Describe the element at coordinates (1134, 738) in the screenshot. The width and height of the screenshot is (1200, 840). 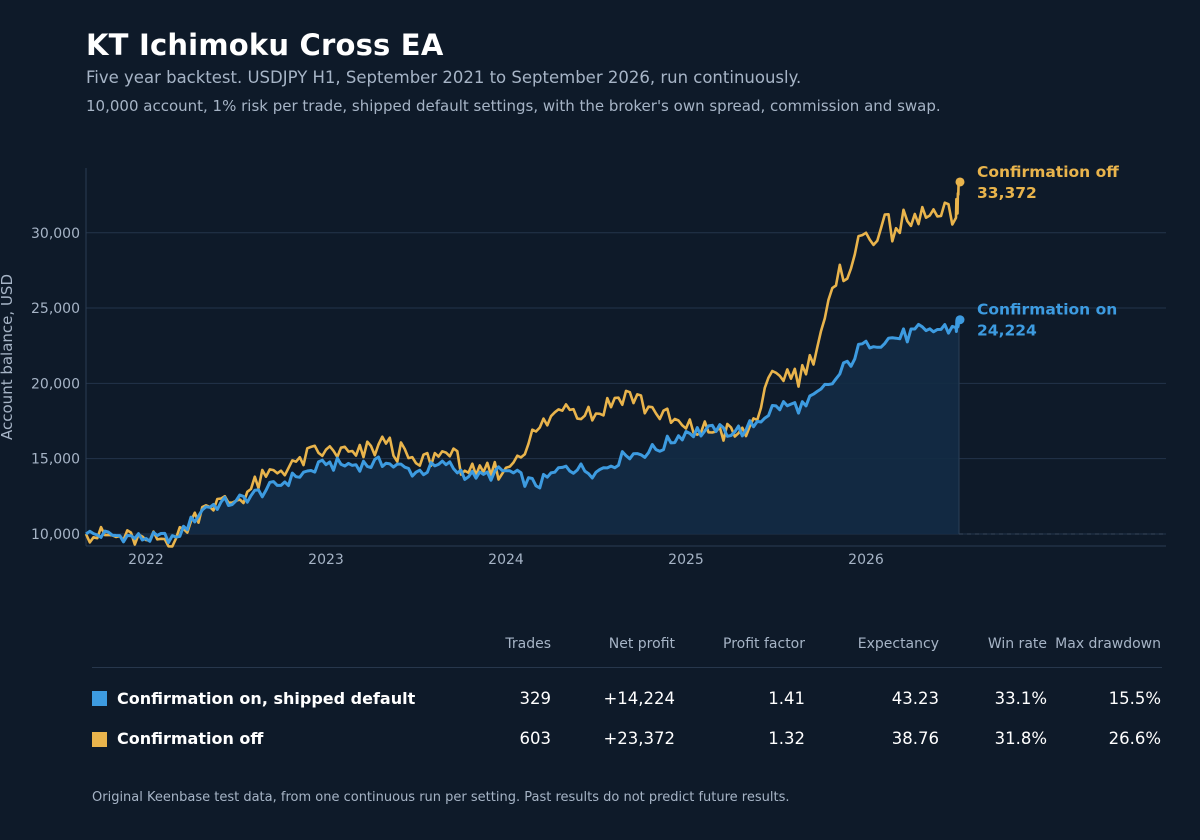
I see `cell-max-drawdown: 26.6%` at that location.